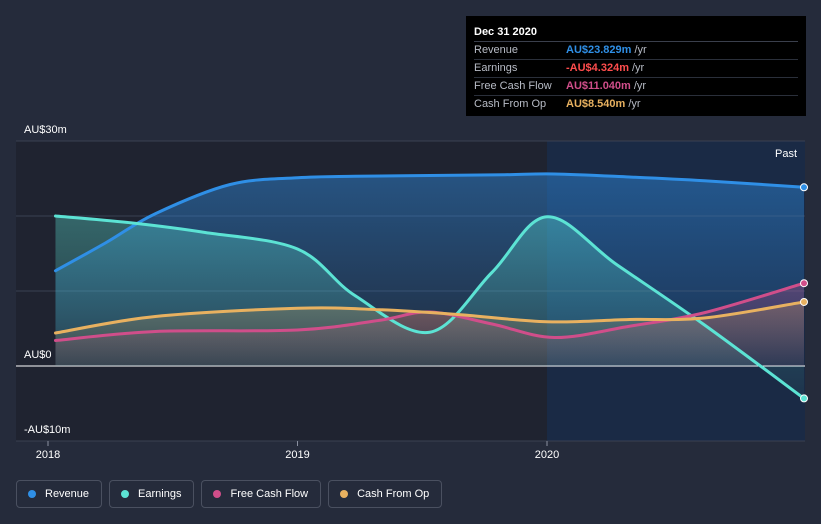  What do you see at coordinates (38, 355) in the screenshot?
I see `y-tick-label: AU$0` at bounding box center [38, 355].